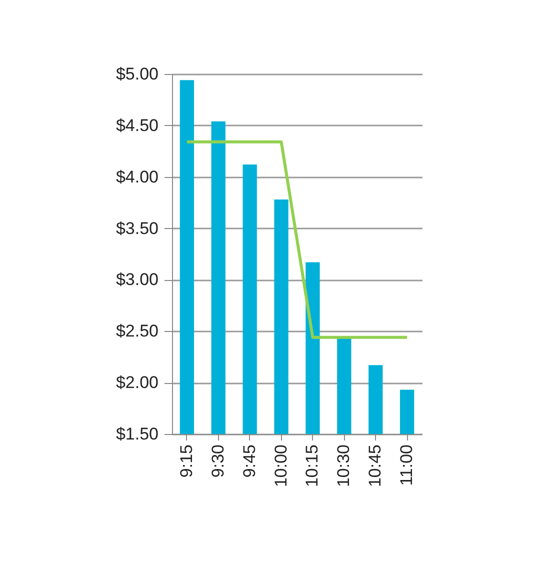  Describe the element at coordinates (137, 228) in the screenshot. I see `y-tick-label: $3.50` at that location.